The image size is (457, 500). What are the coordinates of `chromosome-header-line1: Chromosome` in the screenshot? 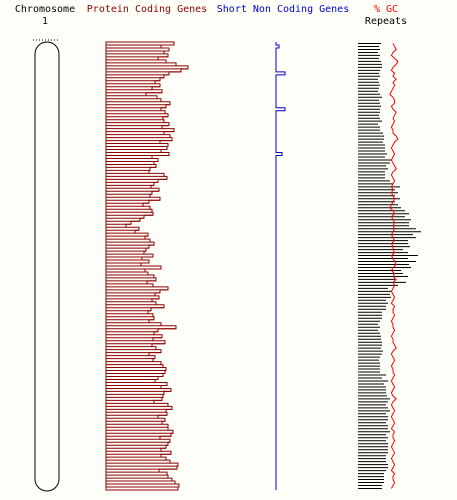 It's located at (45, 9).